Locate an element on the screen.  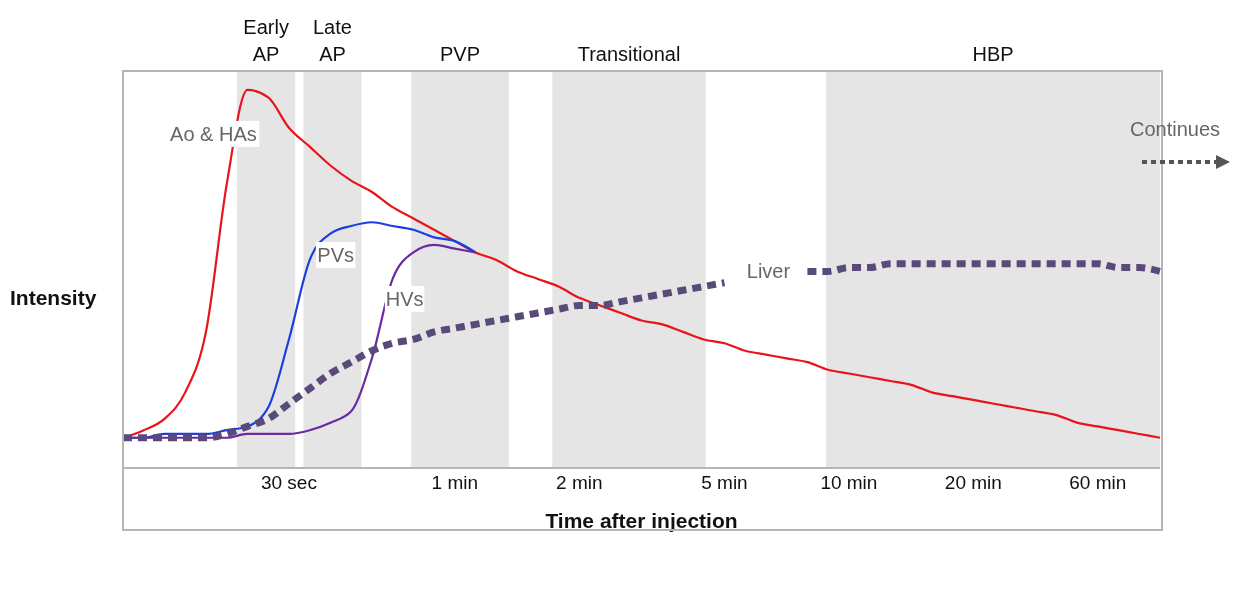
series-label: Liver is located at coordinates (768, 270).